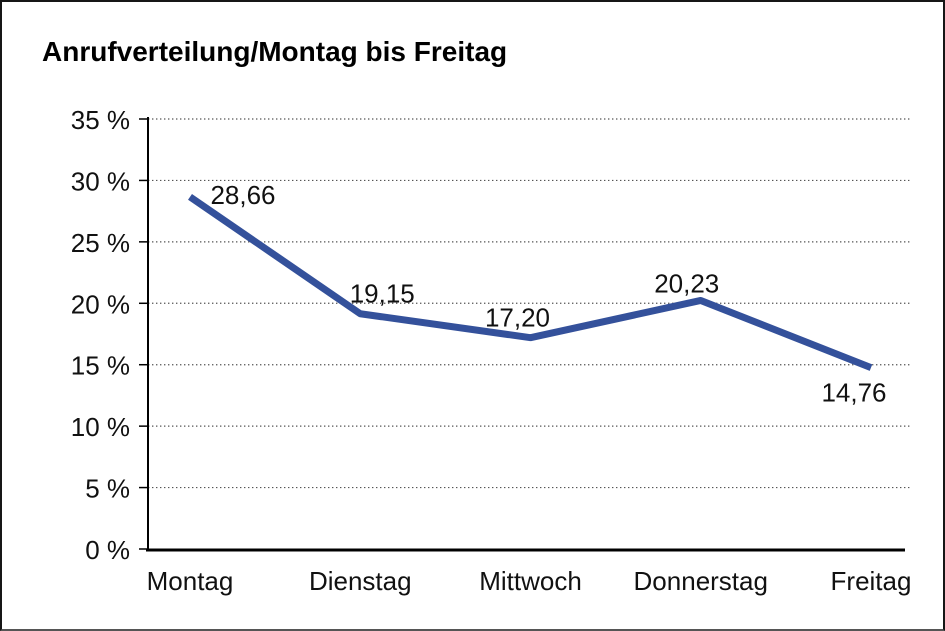 Image resolution: width=945 pixels, height=631 pixels. I want to click on x-axis-label: Dienstag, so click(360, 581).